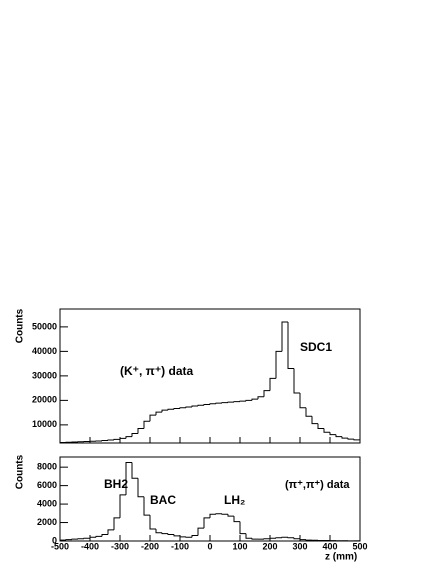  Describe the element at coordinates (157, 371) in the screenshot. I see `annotation: (K⁺, π⁺) data` at that location.